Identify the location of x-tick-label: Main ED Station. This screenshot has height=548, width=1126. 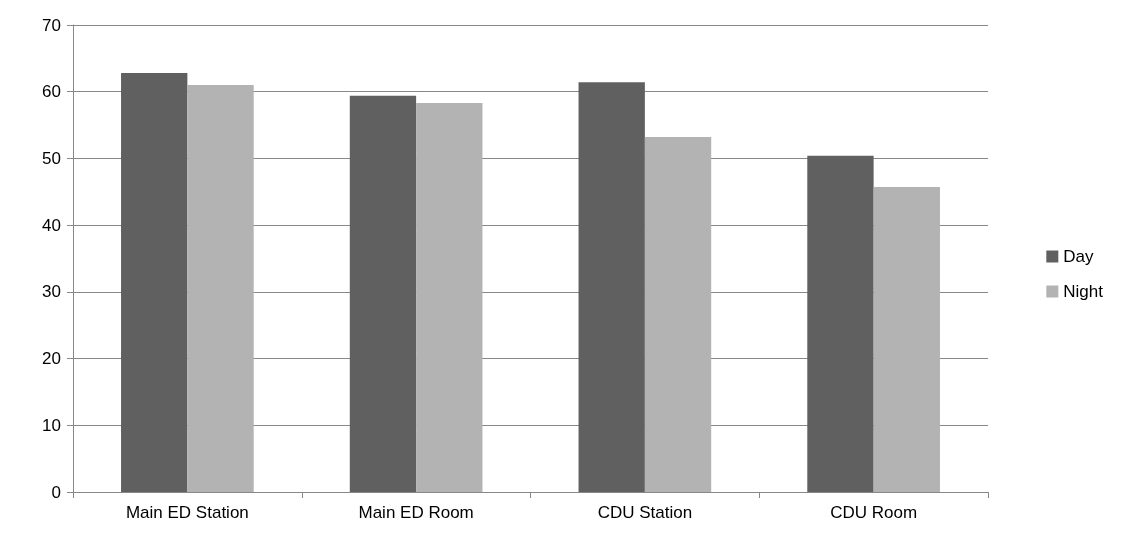
(187, 512).